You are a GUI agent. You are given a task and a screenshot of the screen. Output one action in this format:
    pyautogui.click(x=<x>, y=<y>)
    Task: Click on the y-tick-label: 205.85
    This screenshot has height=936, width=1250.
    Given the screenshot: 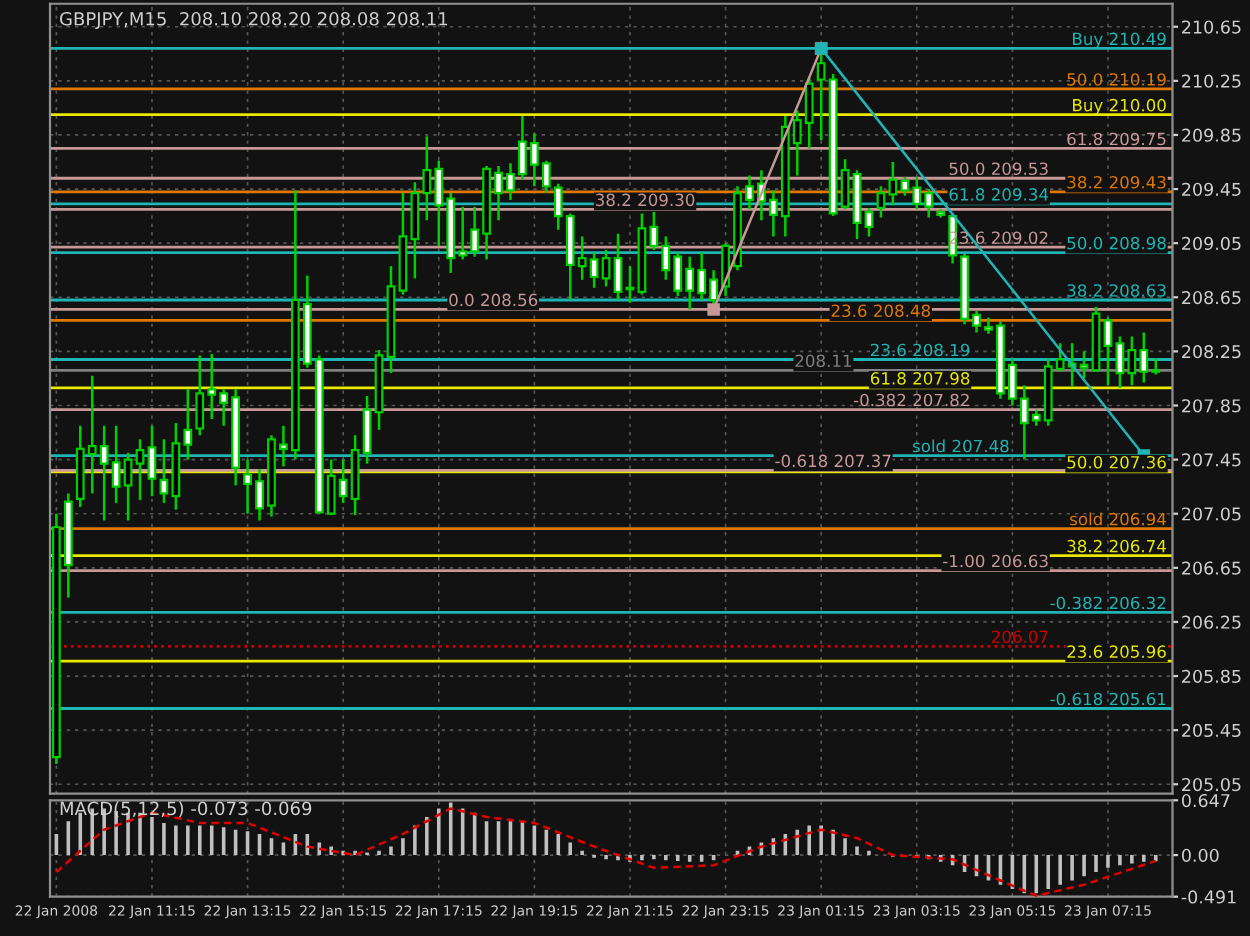 What is the action you would take?
    pyautogui.click(x=1211, y=676)
    